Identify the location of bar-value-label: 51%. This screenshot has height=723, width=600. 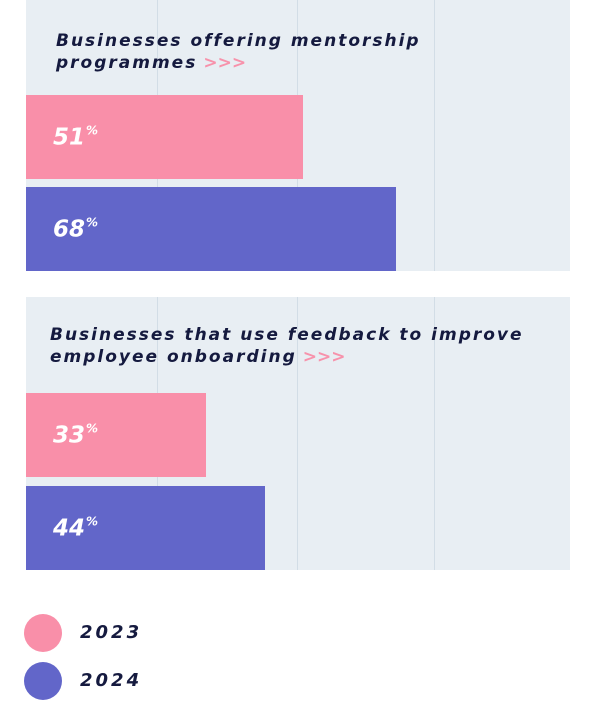
(76, 137).